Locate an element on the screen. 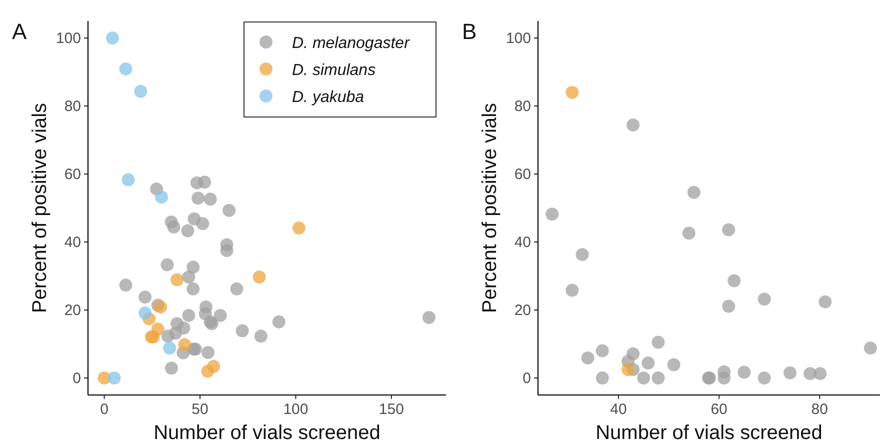 The height and width of the screenshot is (446, 889). legend-label: D. simulans is located at coordinates (334, 70).